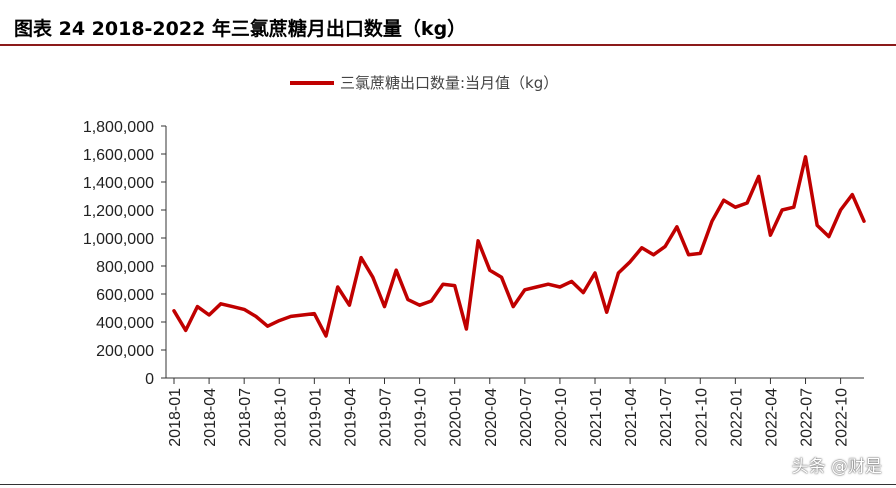 This screenshot has width=896, height=488. I want to click on legend-label: 三氯蔗糖出口数量:当月值（kg）, so click(449, 83).